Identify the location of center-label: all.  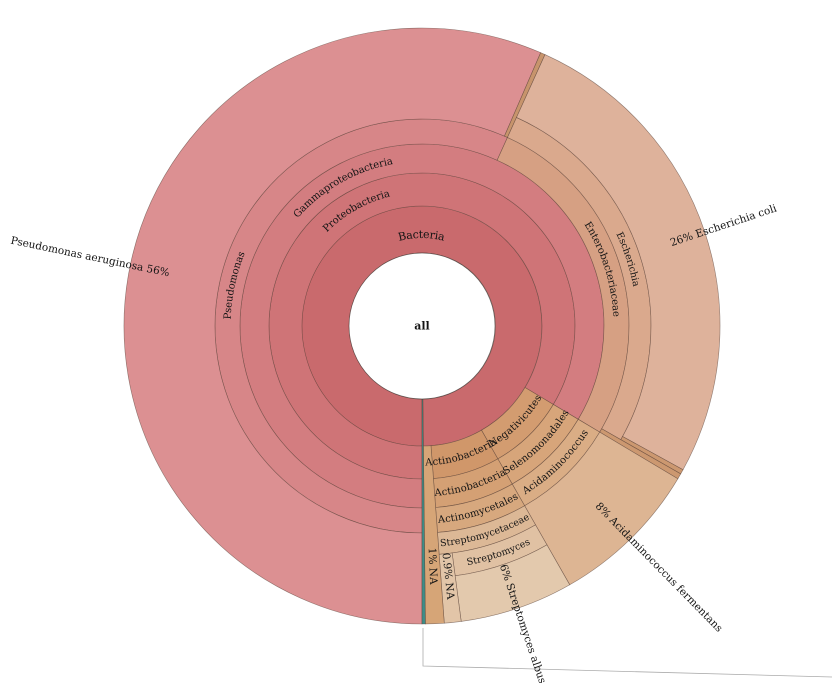
(422, 326).